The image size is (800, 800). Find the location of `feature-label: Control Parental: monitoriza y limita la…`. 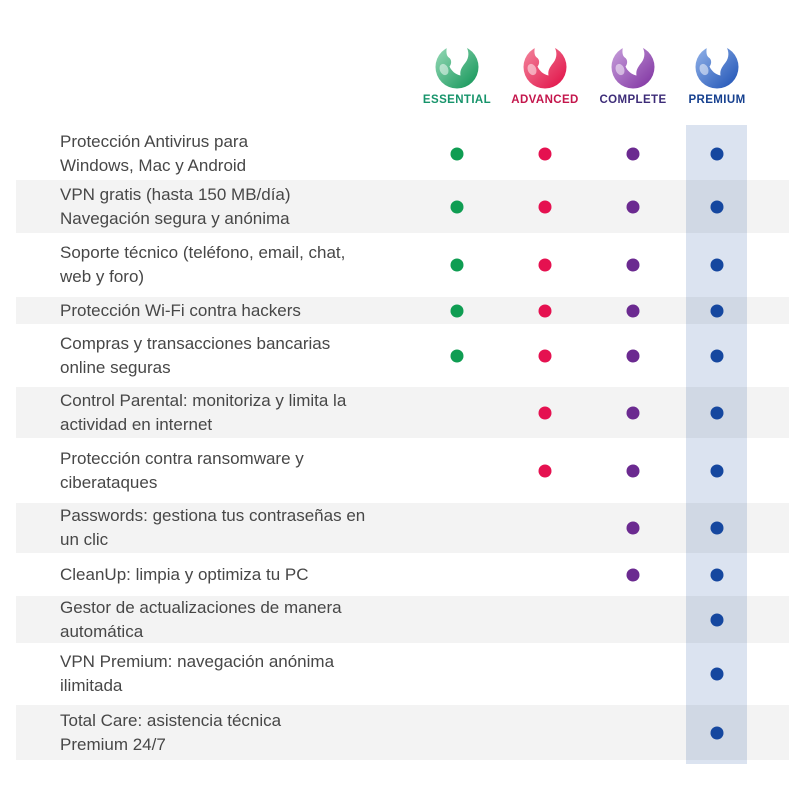

feature-label: Control Parental: monitoriza y limita la… is located at coordinates (203, 412).